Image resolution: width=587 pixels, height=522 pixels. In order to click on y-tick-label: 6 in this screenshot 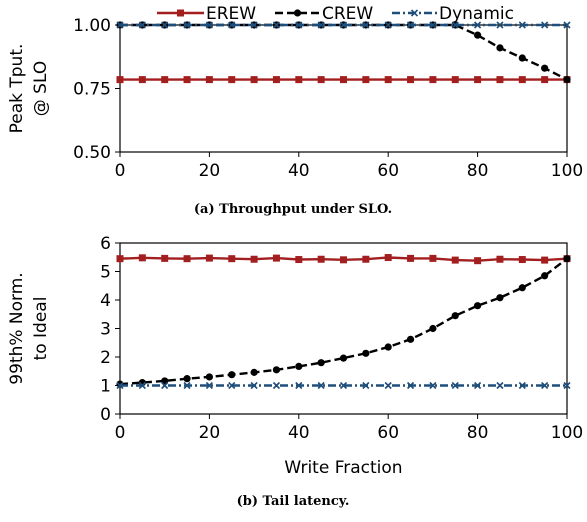, I will do `click(105, 244)`.